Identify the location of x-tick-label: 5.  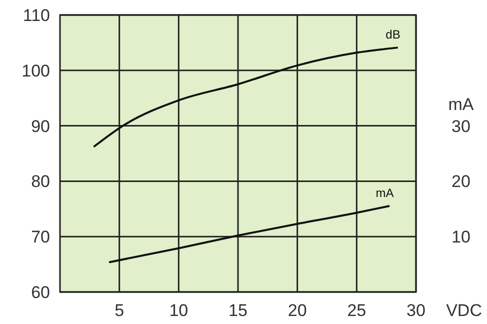
(119, 310).